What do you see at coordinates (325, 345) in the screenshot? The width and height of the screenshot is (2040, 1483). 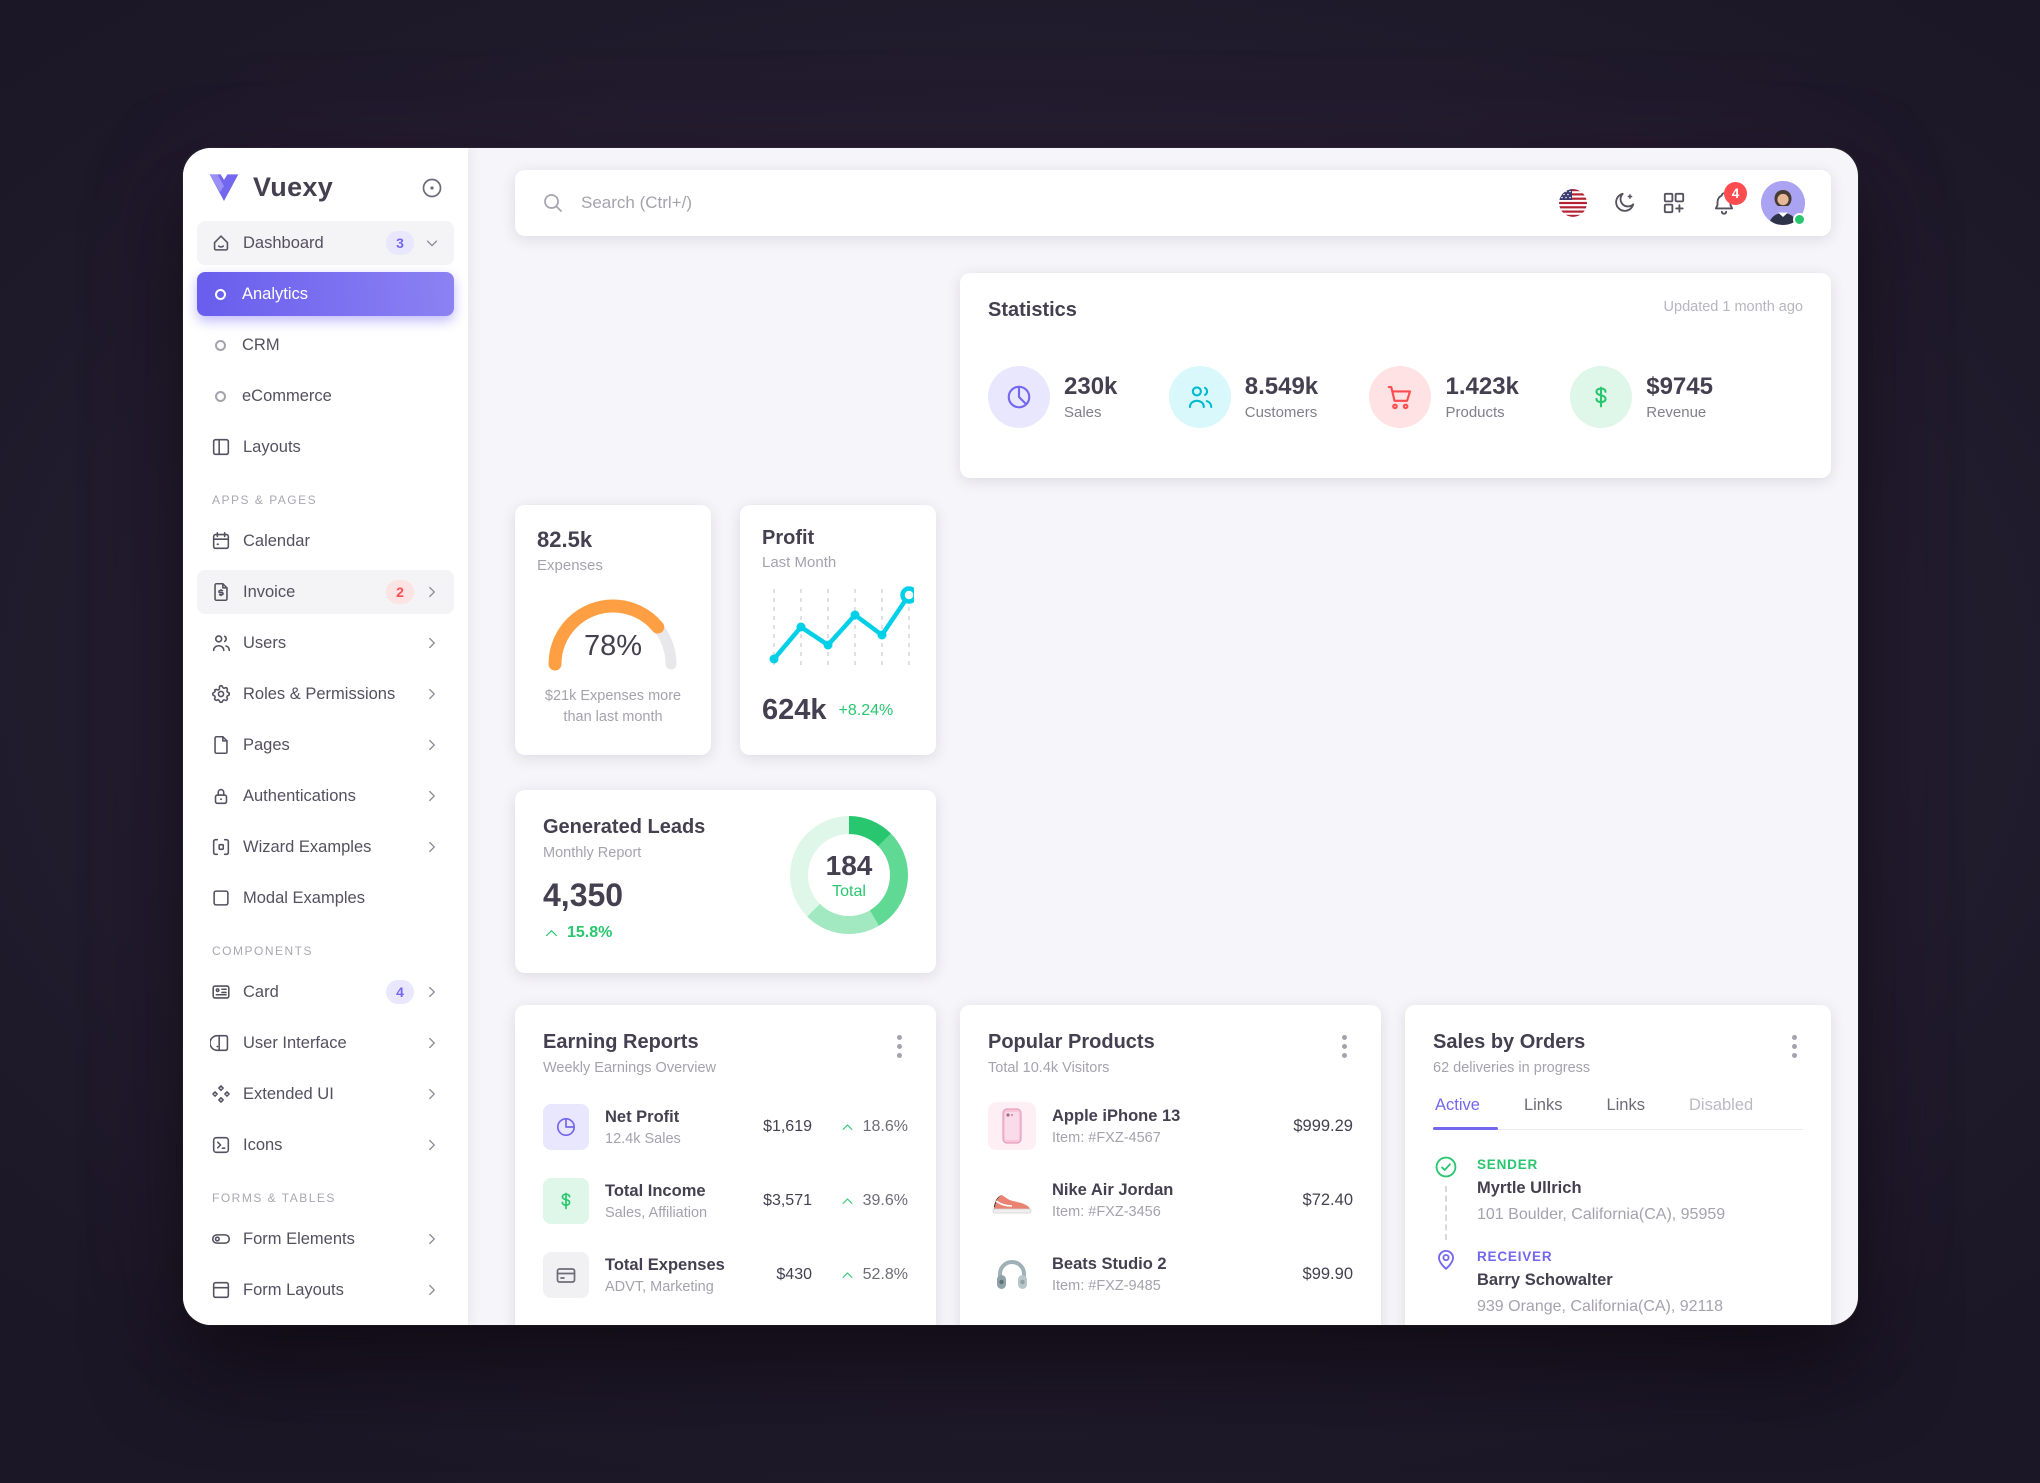 I see `sidebar-item-crm: CRM` at bounding box center [325, 345].